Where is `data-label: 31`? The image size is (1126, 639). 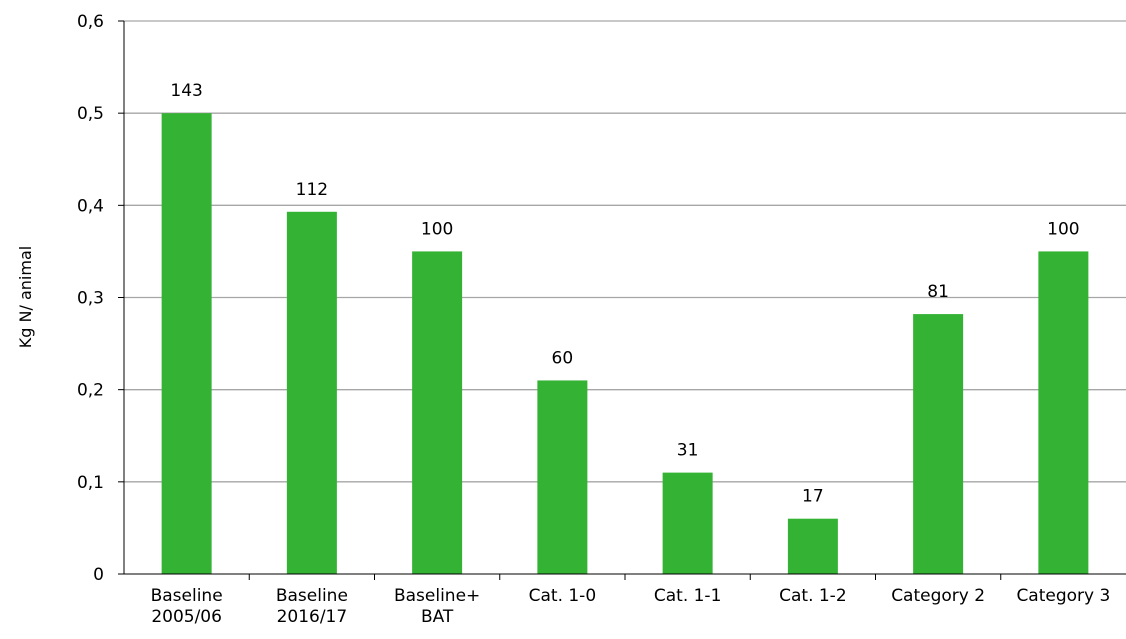
data-label: 31 is located at coordinates (688, 451).